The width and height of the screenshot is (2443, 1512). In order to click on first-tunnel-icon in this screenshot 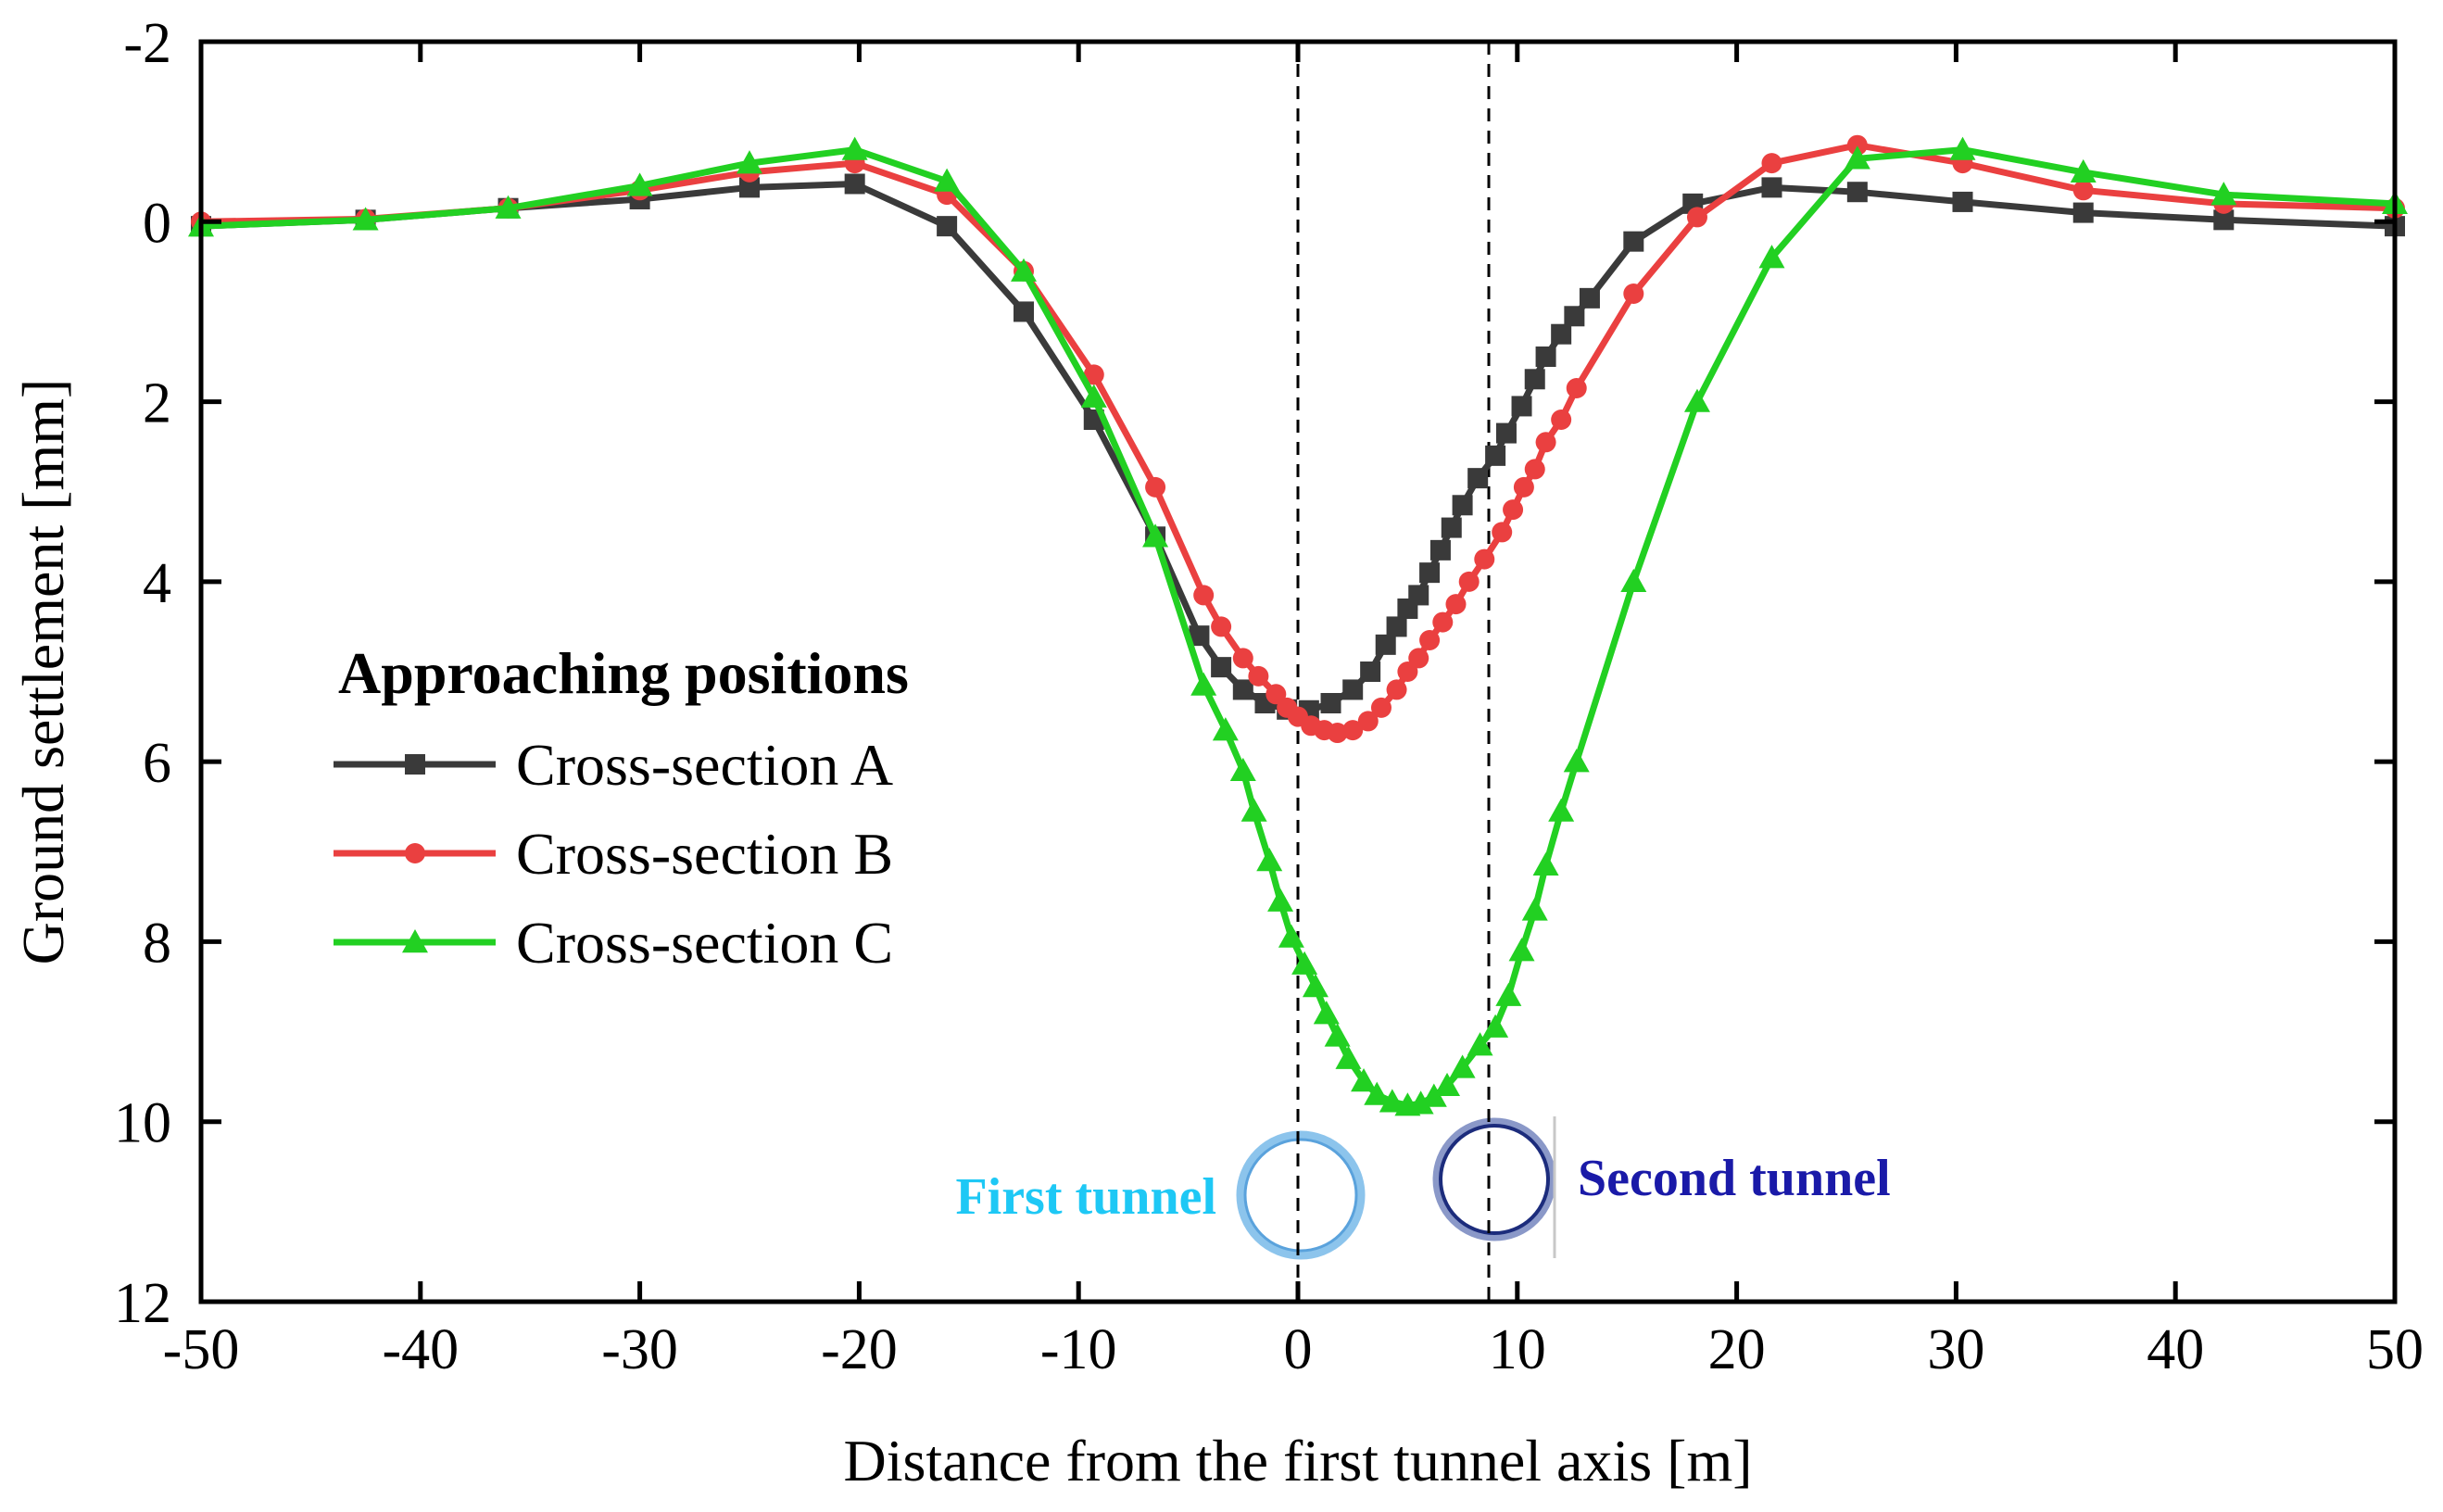, I will do `click(1301, 1195)`.